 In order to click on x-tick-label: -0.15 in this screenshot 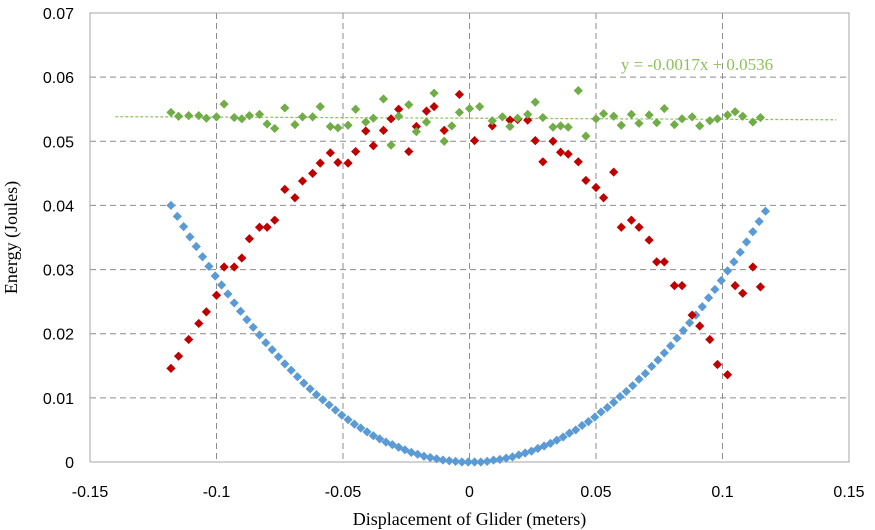, I will do `click(90, 492)`.